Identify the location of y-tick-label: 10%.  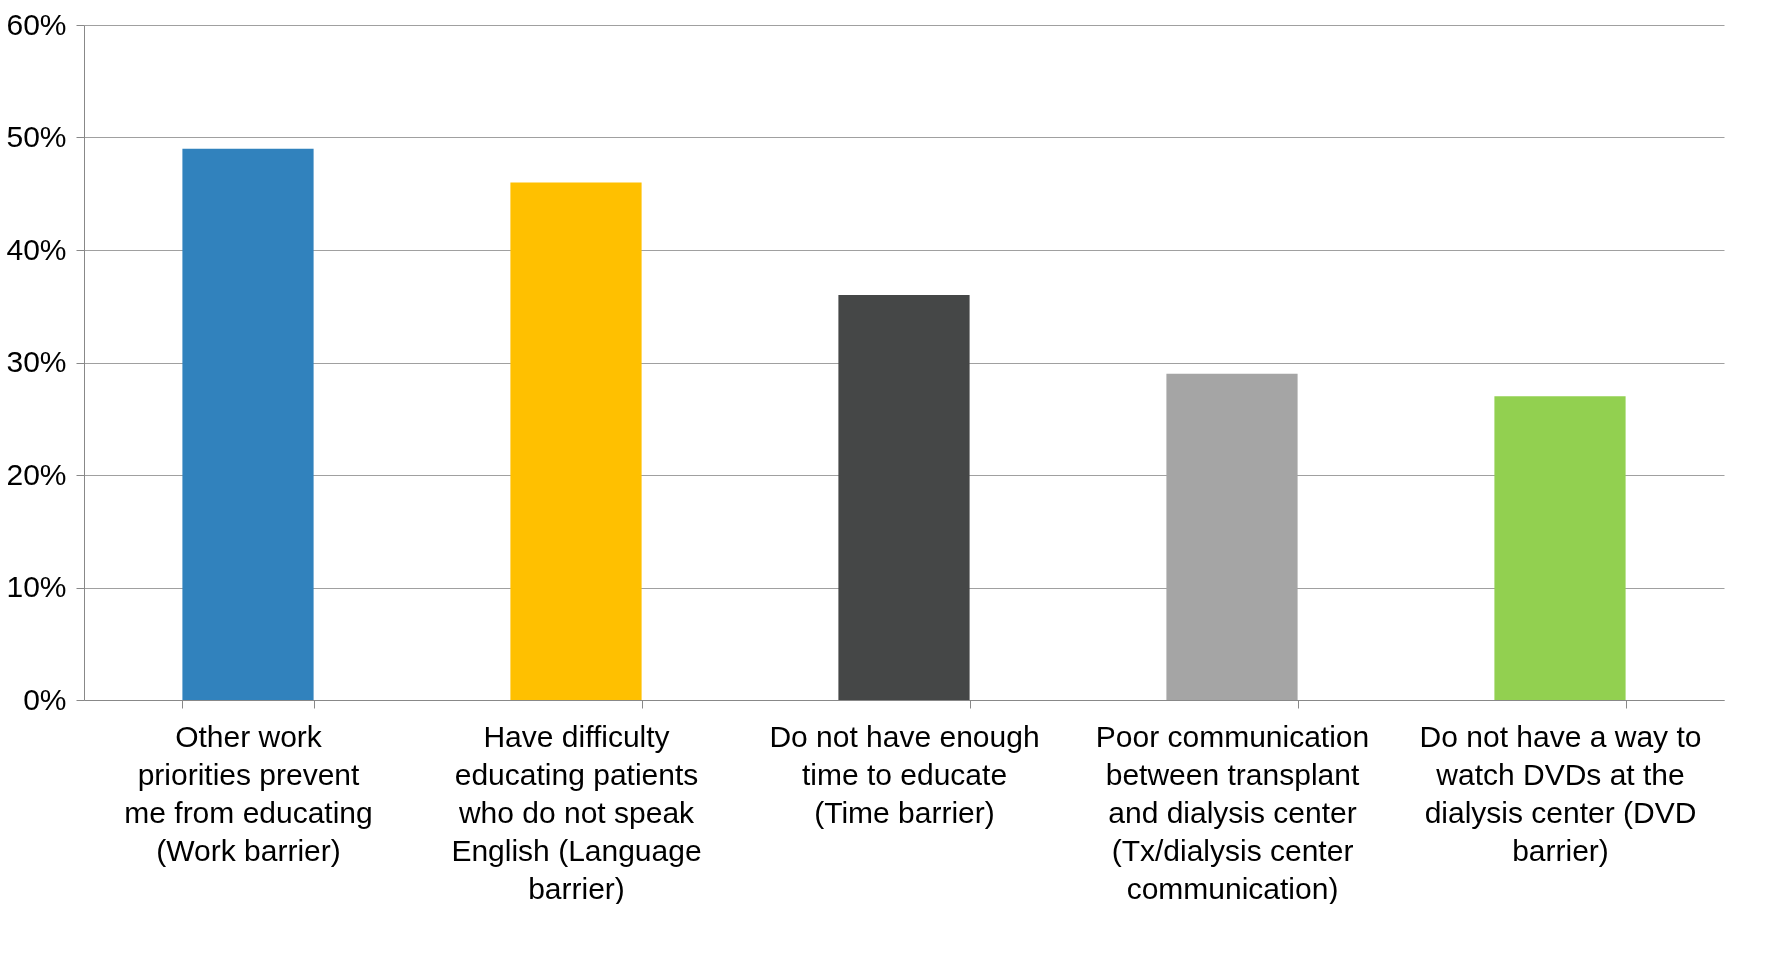
(36, 586).